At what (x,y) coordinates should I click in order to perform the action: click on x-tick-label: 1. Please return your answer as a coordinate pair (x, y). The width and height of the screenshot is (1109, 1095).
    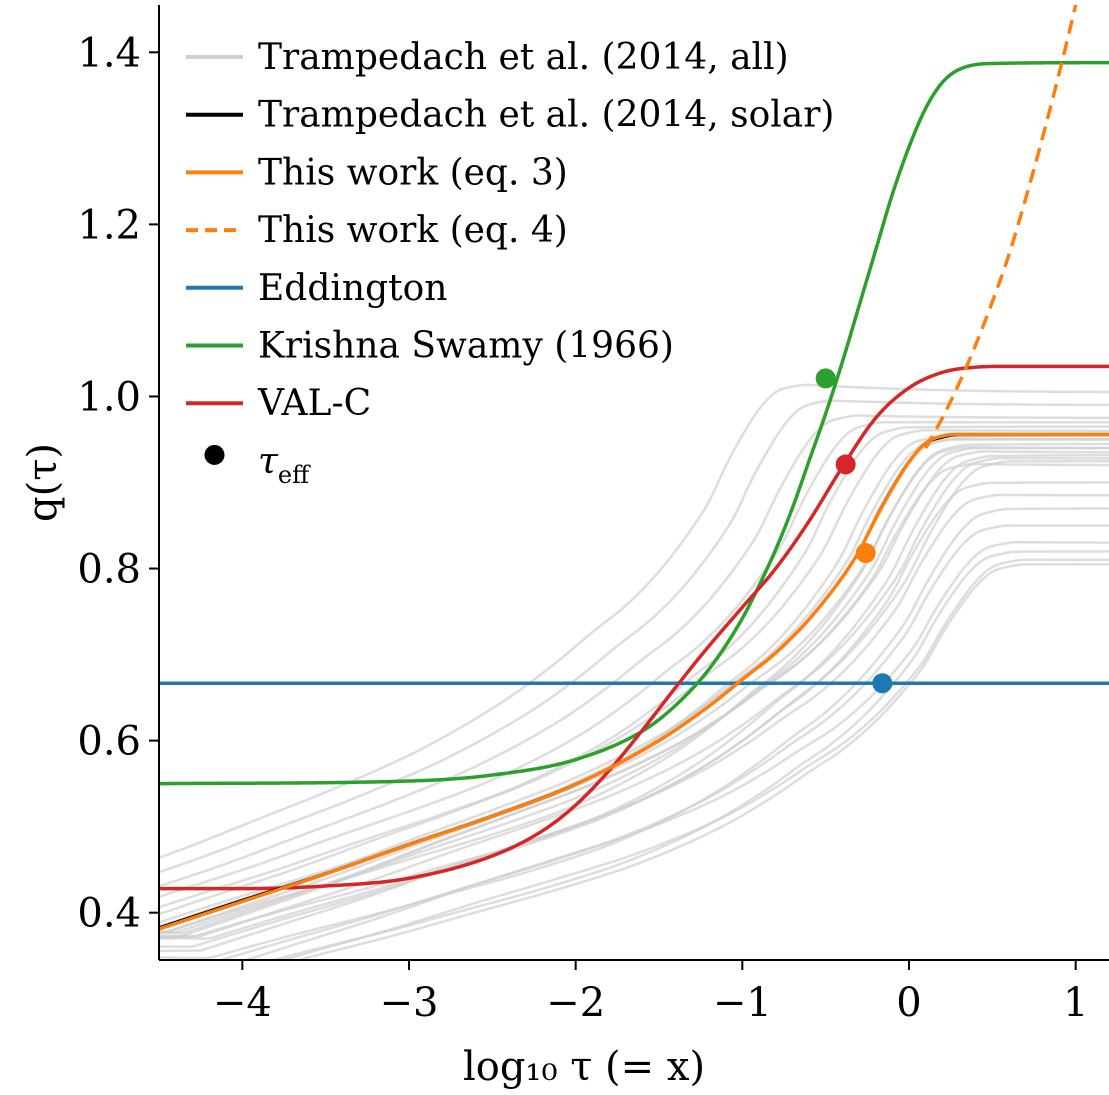
    Looking at the image, I should click on (1075, 1003).